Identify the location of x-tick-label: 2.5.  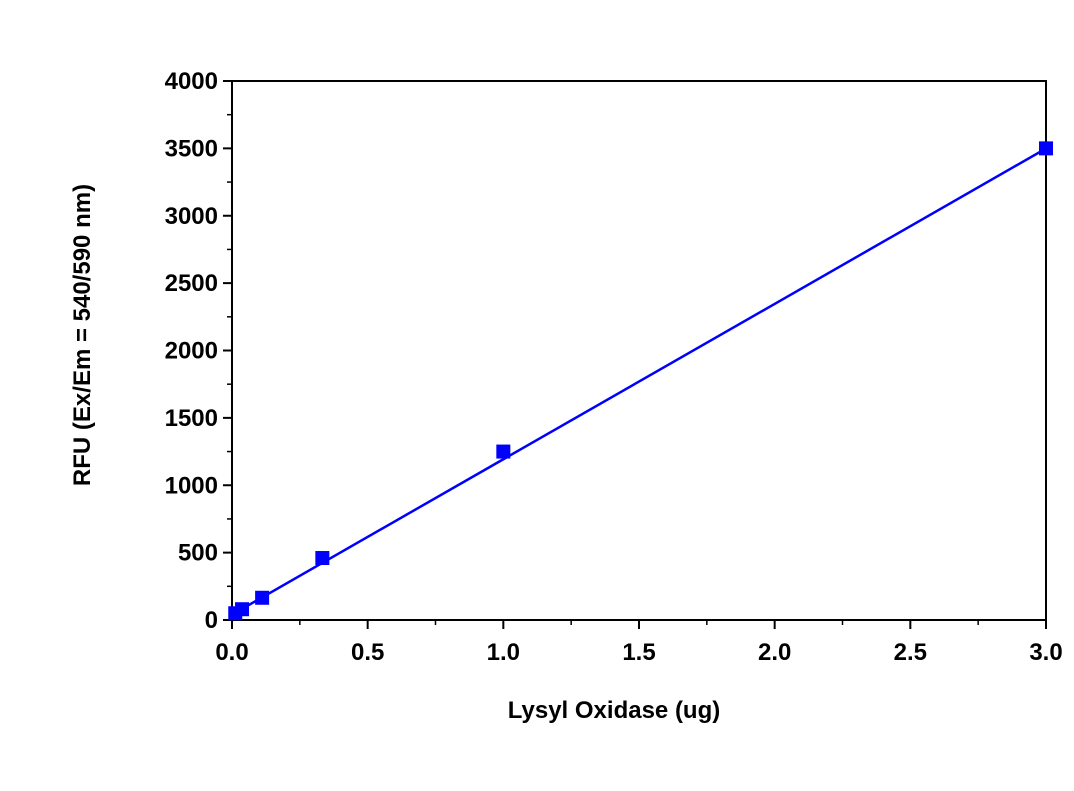
(910, 652).